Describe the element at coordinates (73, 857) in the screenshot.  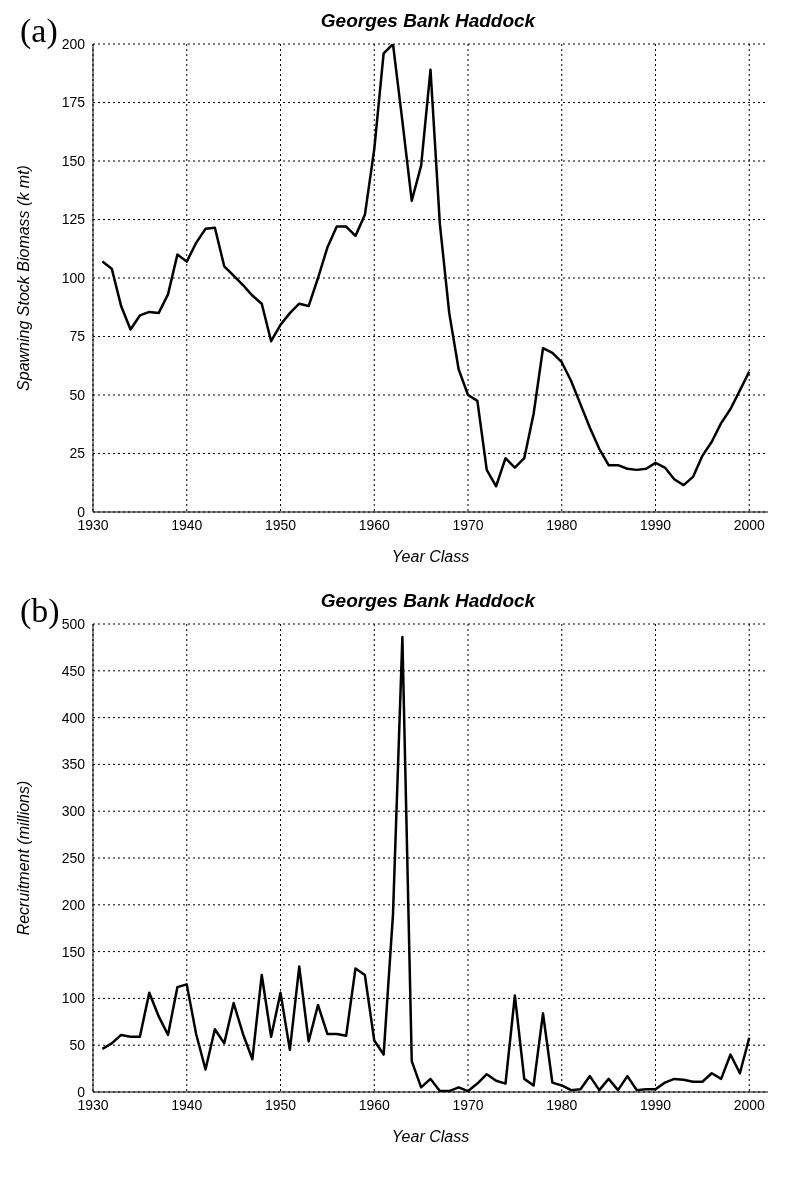
I see `y-tick-label: 250` at that location.